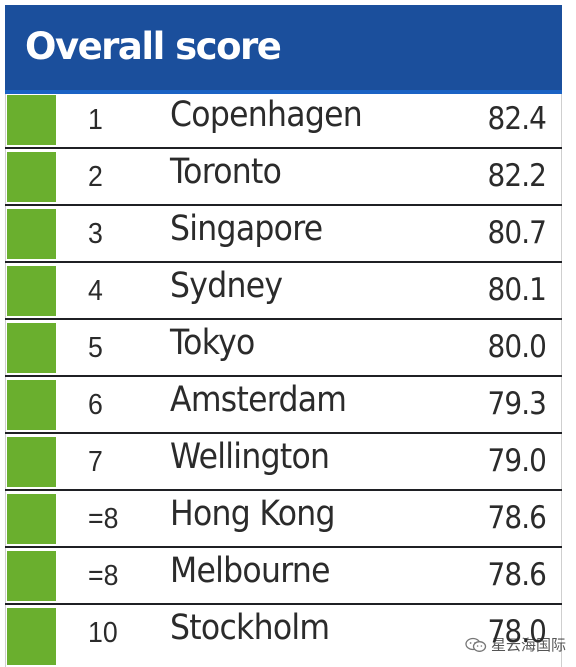 This screenshot has width=576, height=667. What do you see at coordinates (212, 343) in the screenshot?
I see `city-cell: Tokyo` at bounding box center [212, 343].